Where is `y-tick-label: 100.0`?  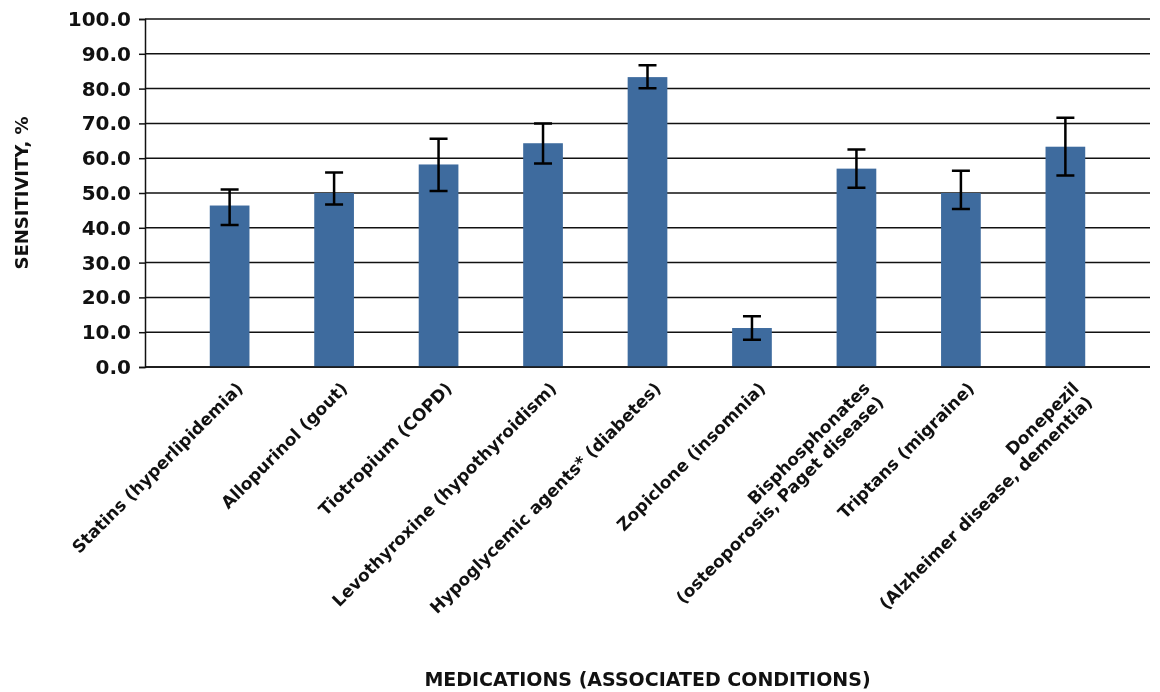
y-tick-label: 100.0 is located at coordinates (99, 18).